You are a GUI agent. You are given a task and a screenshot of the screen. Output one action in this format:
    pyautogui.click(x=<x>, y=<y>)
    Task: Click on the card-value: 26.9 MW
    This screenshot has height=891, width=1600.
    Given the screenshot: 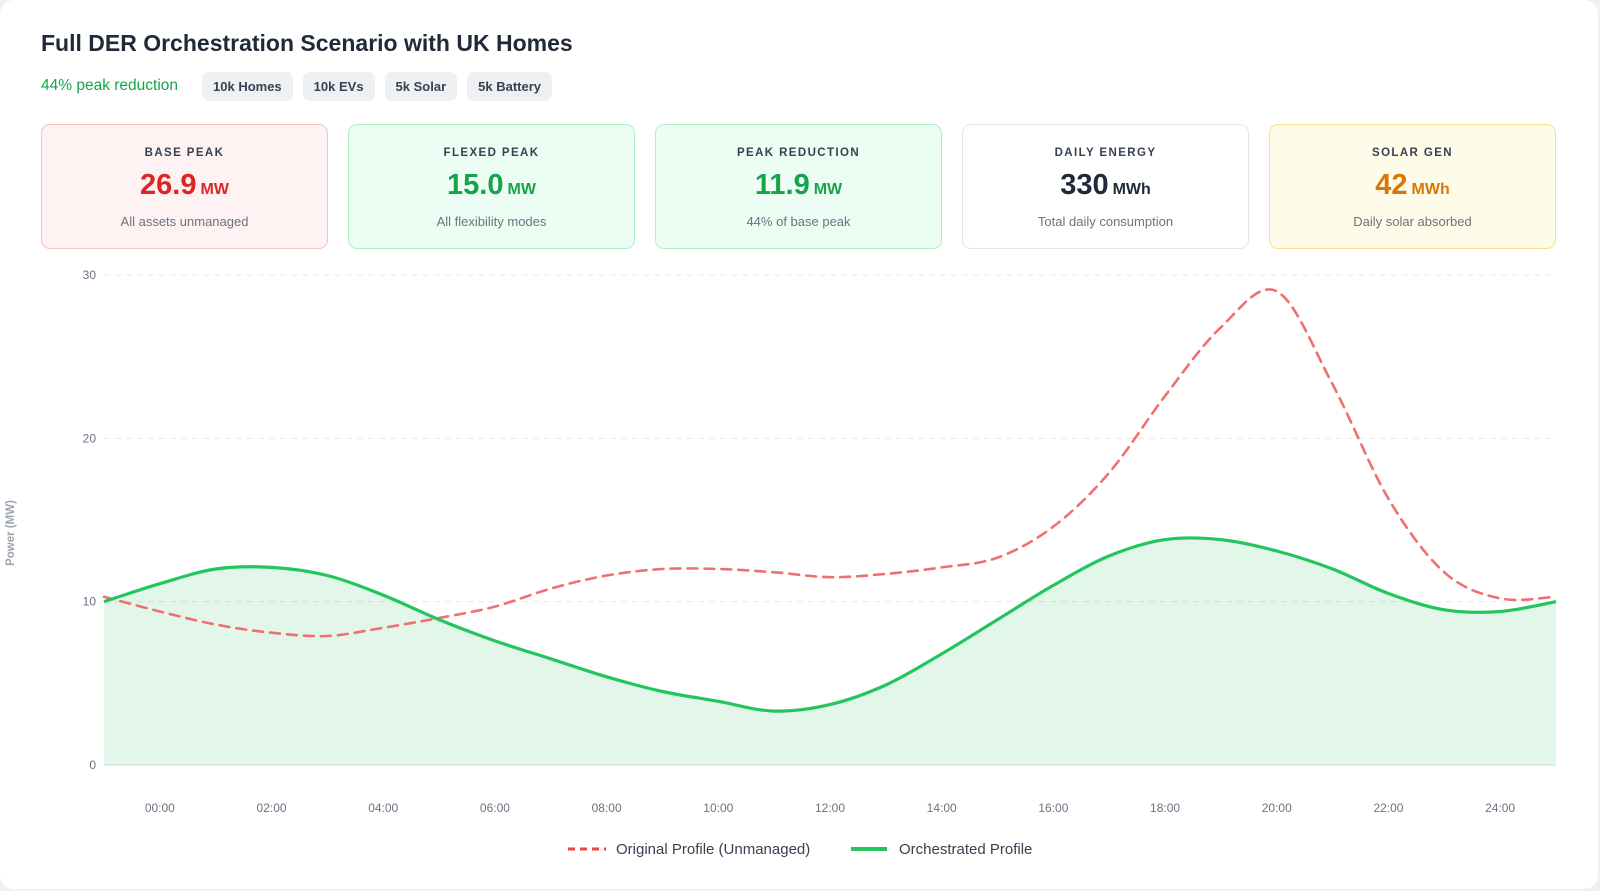 What is the action you would take?
    pyautogui.click(x=184, y=187)
    